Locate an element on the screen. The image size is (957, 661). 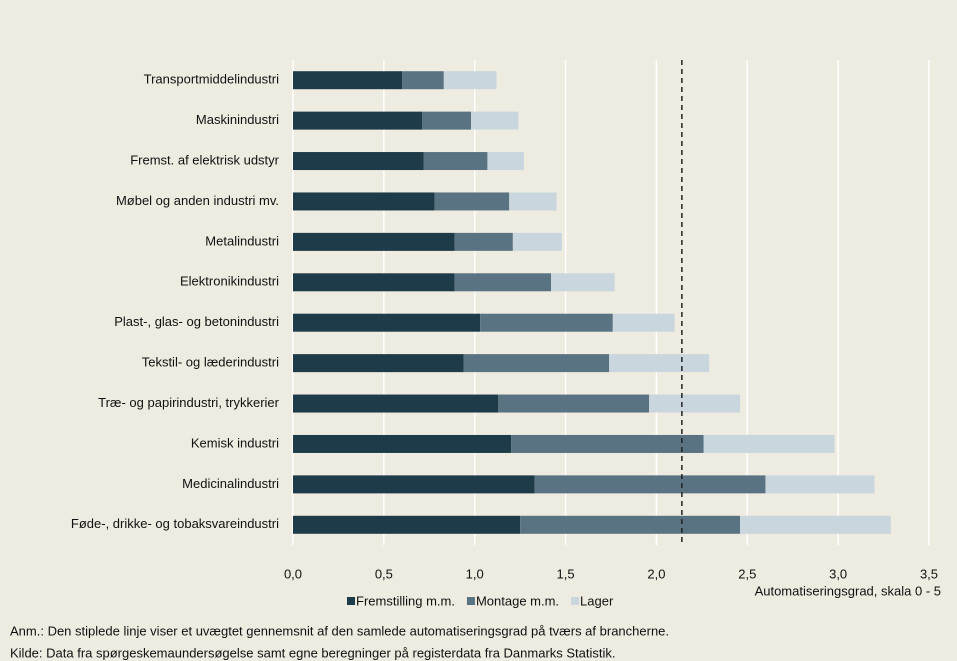
y-tick-label: Føde-, drikke- og tobaksvareindustri is located at coordinates (175, 523).